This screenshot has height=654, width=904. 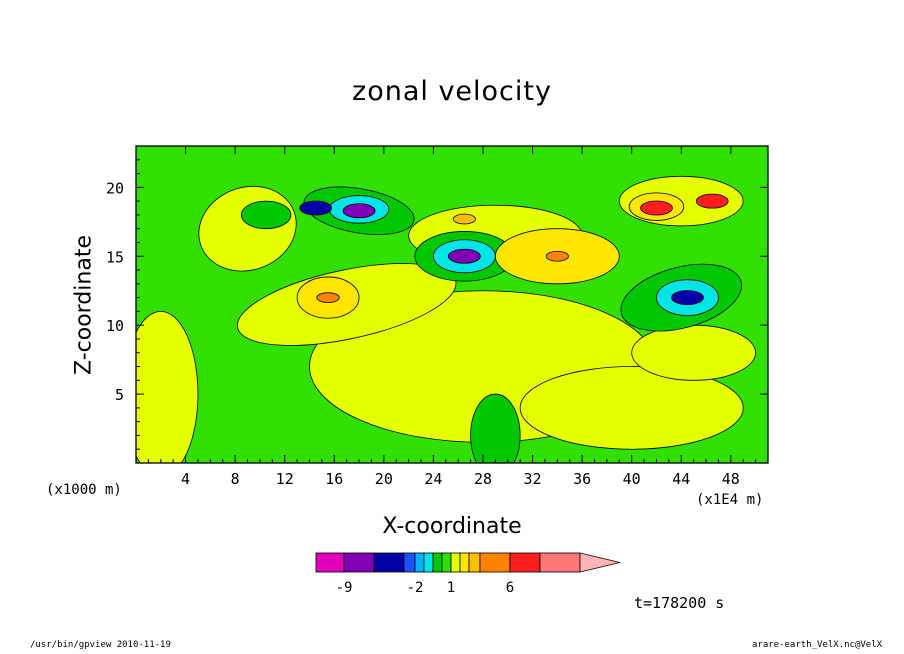 What do you see at coordinates (115, 257) in the screenshot?
I see `y-tick-label: 15` at bounding box center [115, 257].